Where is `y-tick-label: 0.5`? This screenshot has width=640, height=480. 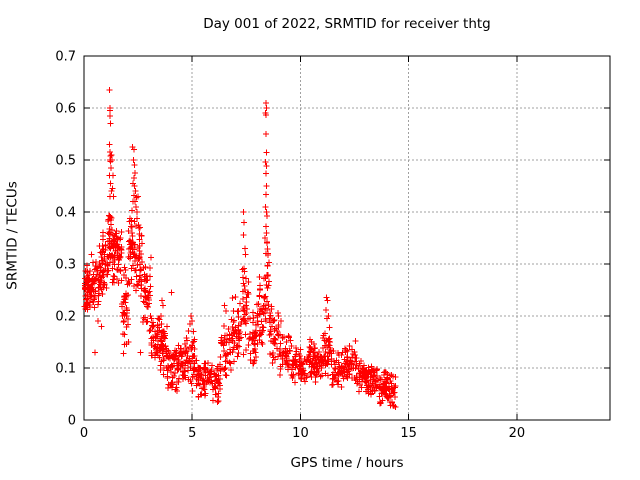 y-tick-label: 0.5 is located at coordinates (65, 161).